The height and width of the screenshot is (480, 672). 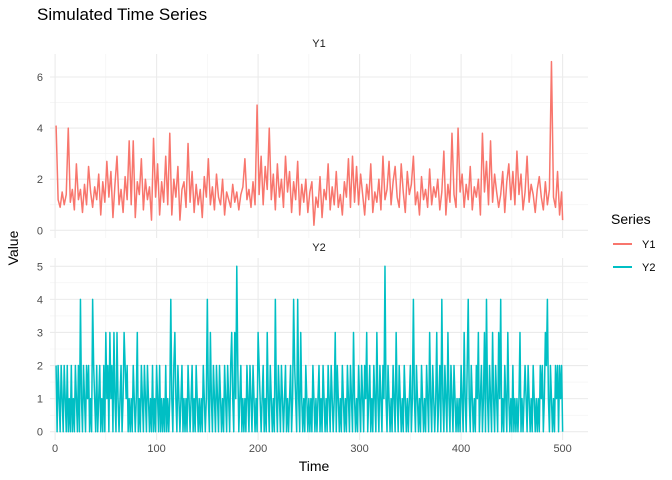 What do you see at coordinates (40, 78) in the screenshot?
I see `y-tick-label: 6` at bounding box center [40, 78].